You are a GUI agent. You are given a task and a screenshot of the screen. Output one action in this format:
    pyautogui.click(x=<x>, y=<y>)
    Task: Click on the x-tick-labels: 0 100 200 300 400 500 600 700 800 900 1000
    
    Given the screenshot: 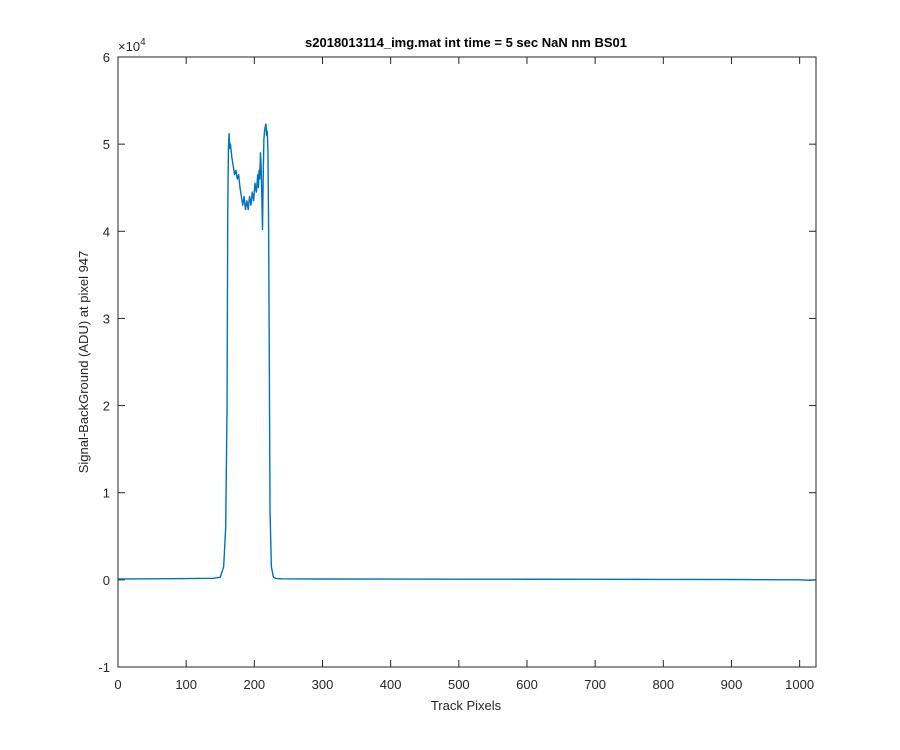 What is the action you would take?
    pyautogui.click(x=464, y=684)
    